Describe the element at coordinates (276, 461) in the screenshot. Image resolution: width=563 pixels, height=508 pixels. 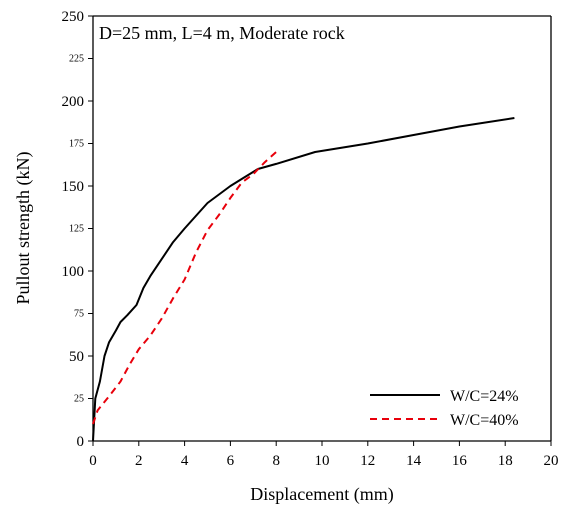
I see `x-tick-label: 8` at that location.